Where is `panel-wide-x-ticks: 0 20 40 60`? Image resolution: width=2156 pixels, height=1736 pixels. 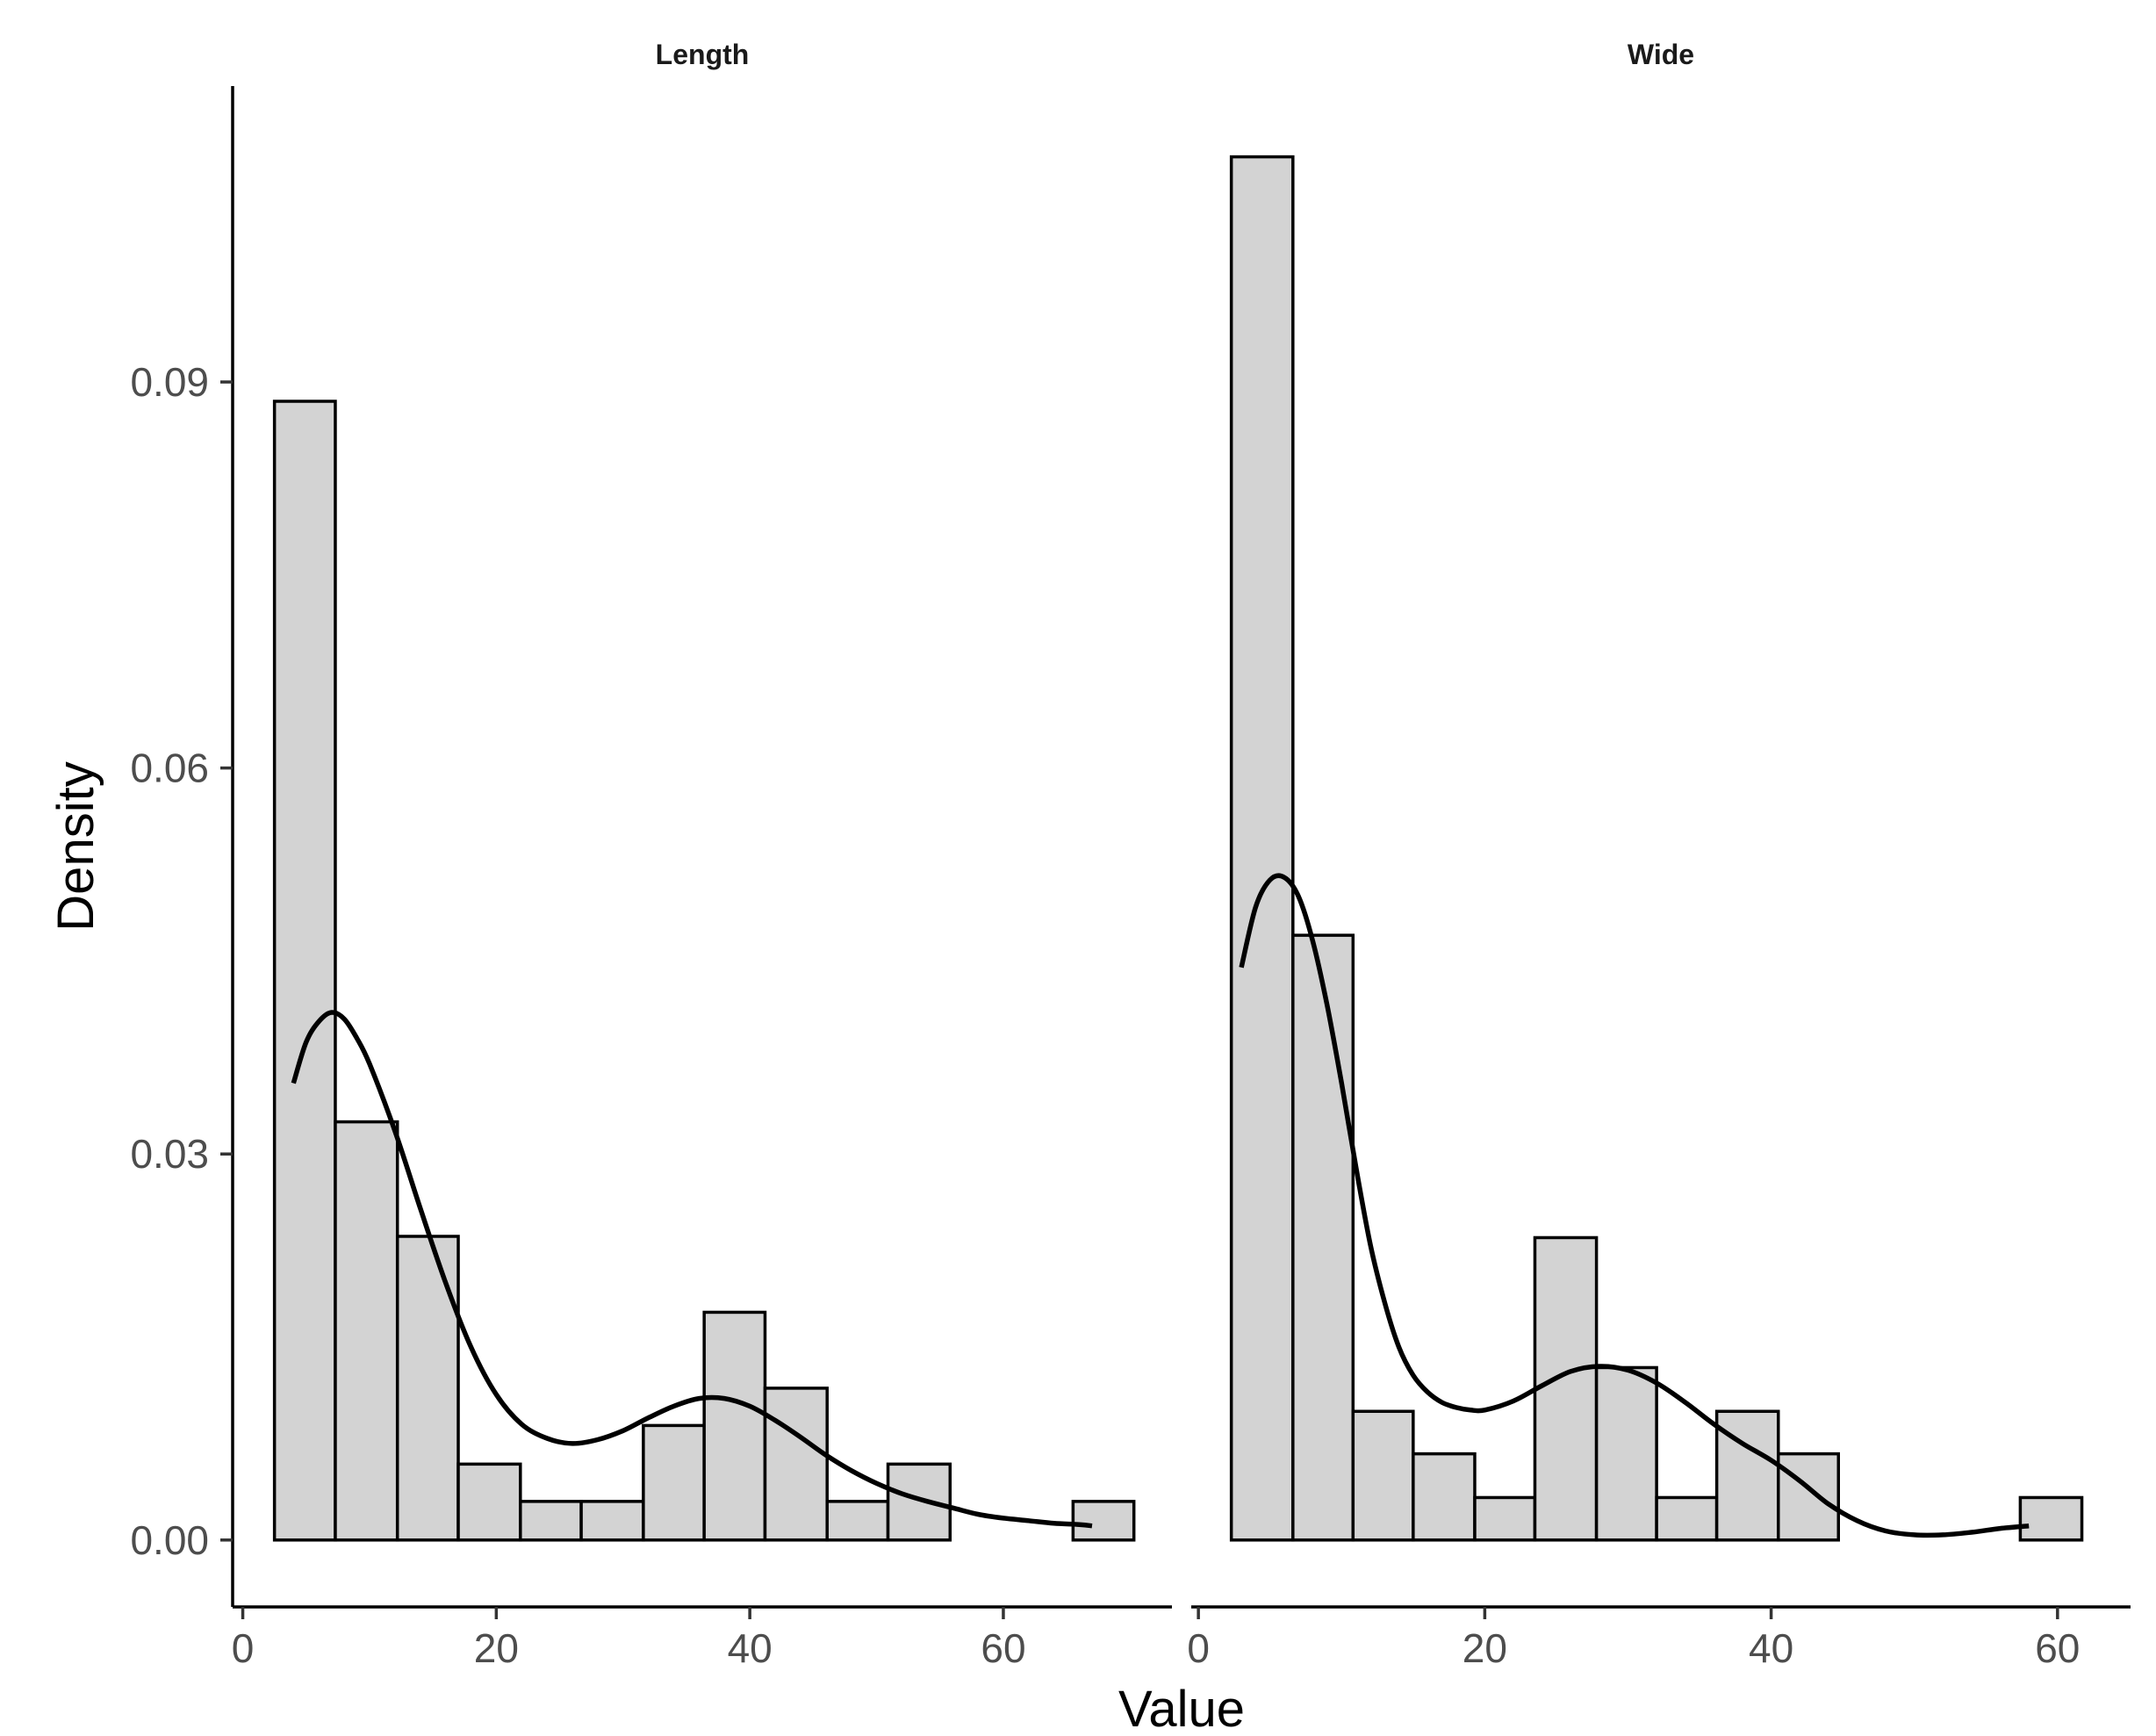
panel-wide-x-ticks: 0 20 40 60 is located at coordinates (1633, 1639).